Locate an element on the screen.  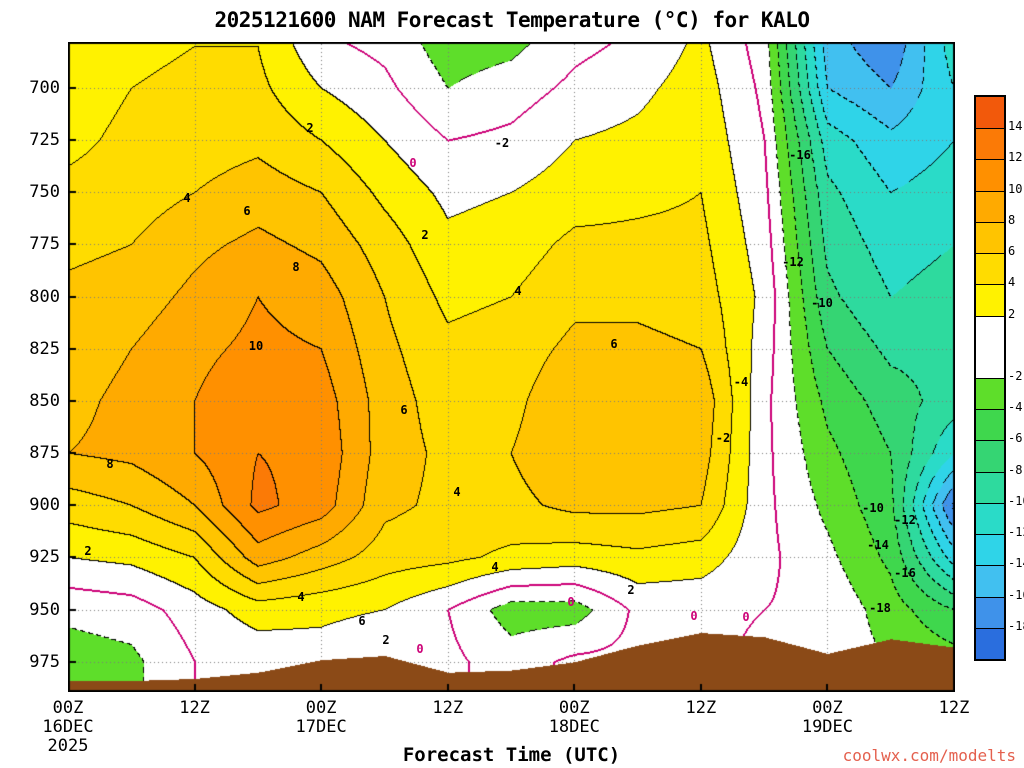
colorbar-tick-label: -4 is located at coordinates (1015, 407).